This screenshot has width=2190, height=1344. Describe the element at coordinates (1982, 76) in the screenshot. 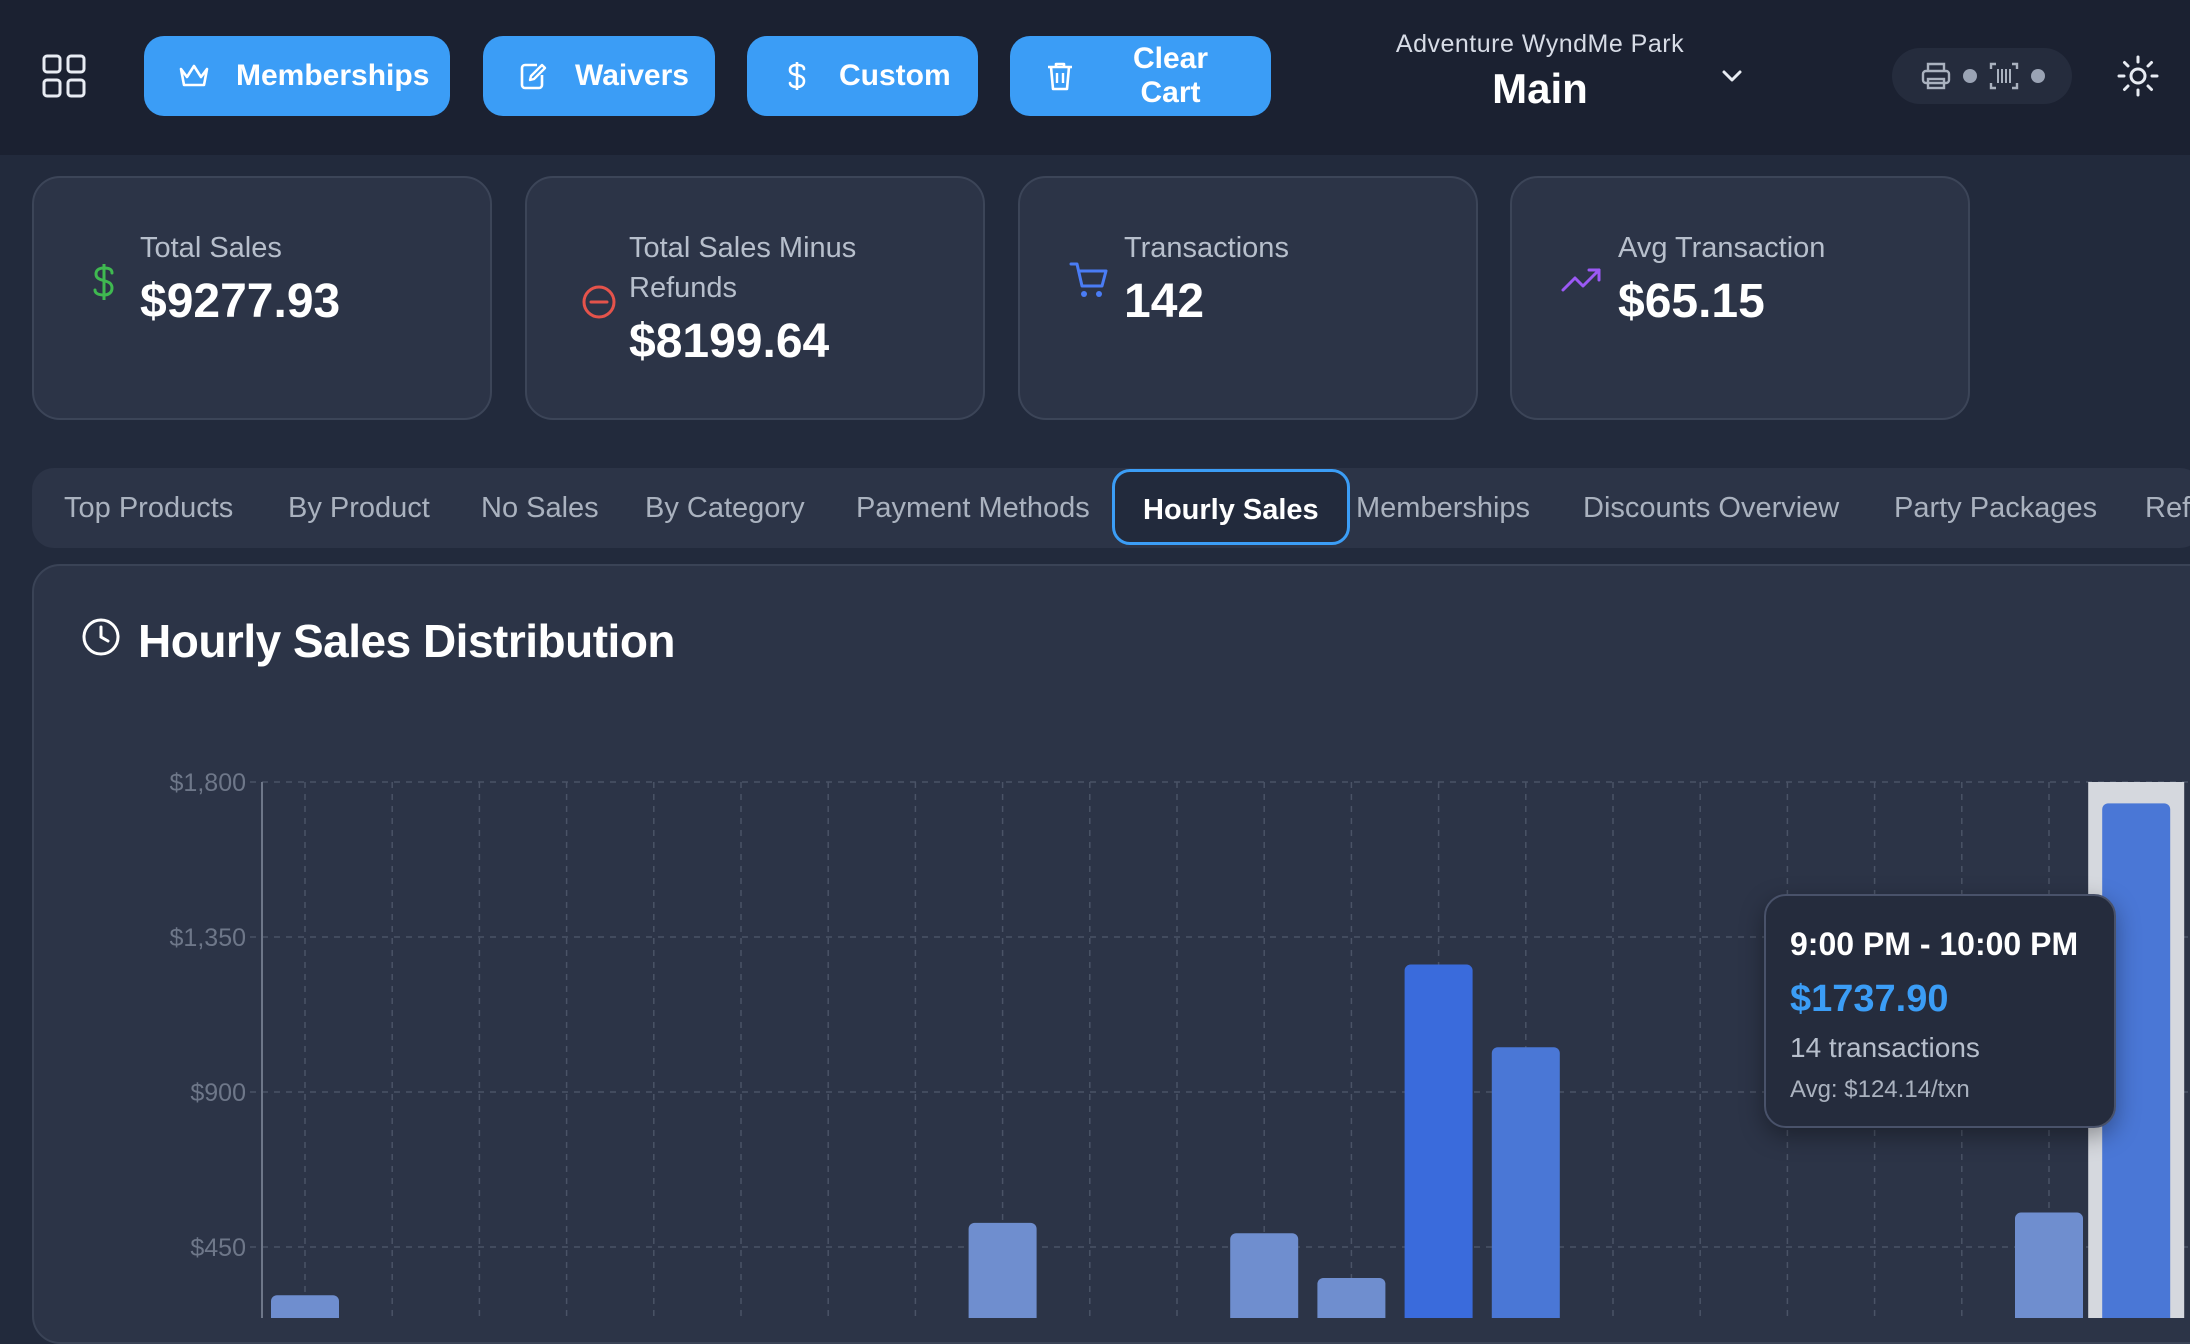

I see `device-status` at that location.